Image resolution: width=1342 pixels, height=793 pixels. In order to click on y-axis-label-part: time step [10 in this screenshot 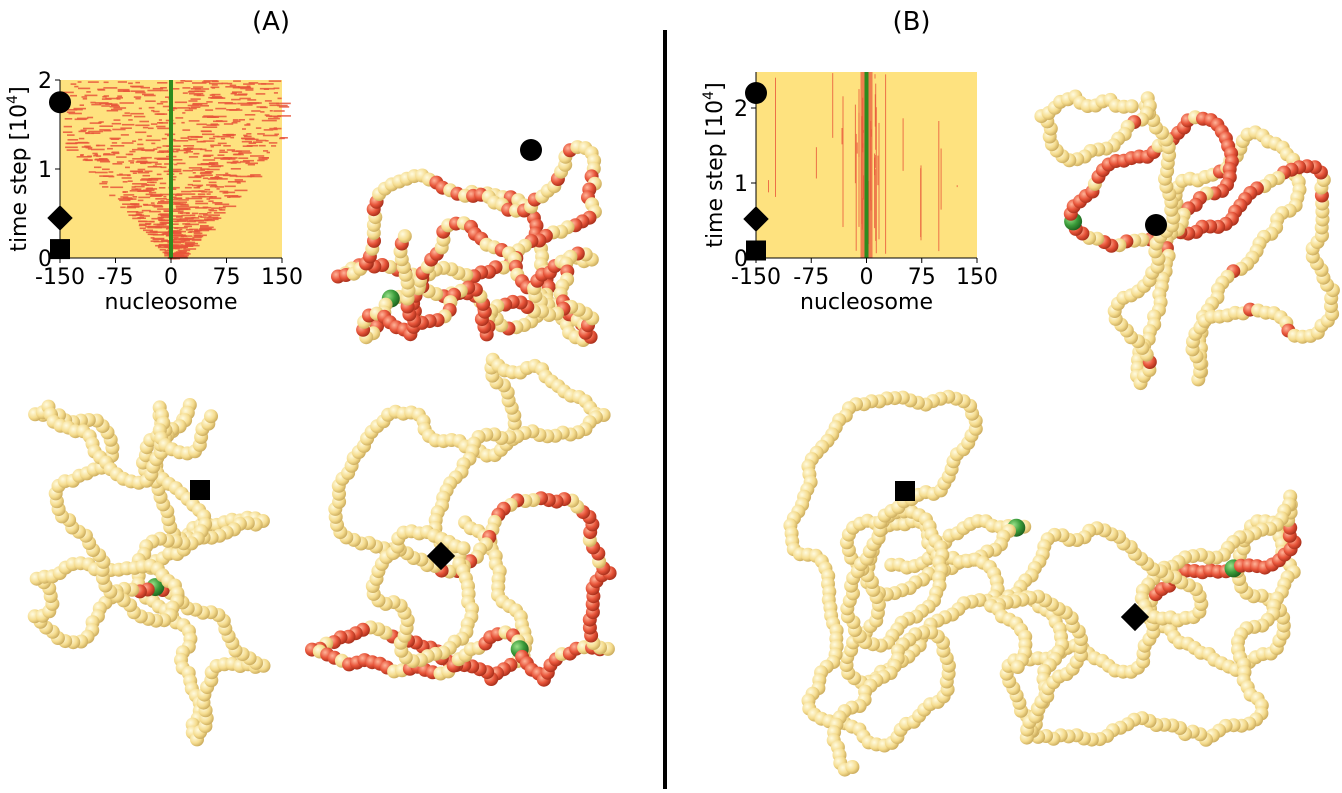, I will do `click(19, 178)`.